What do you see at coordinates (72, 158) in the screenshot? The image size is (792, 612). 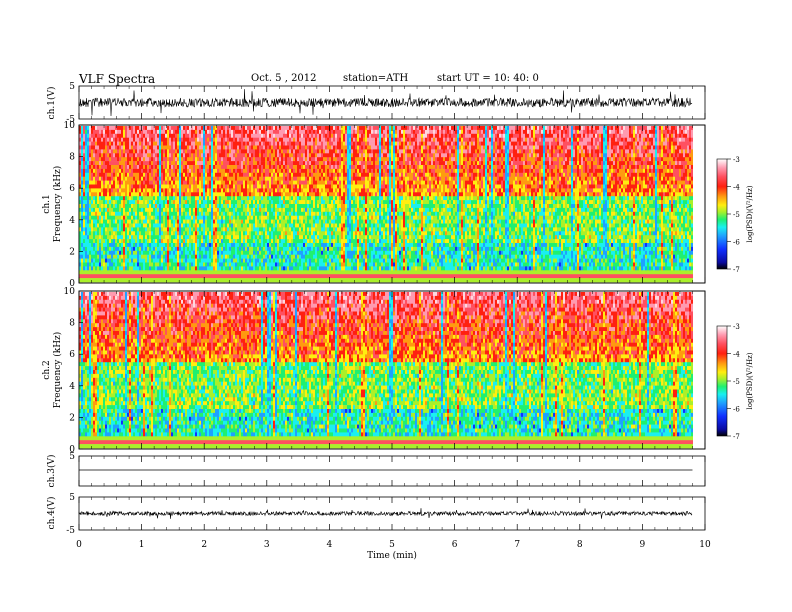 I see `ch1-spec-ytick-label: 8` at bounding box center [72, 158].